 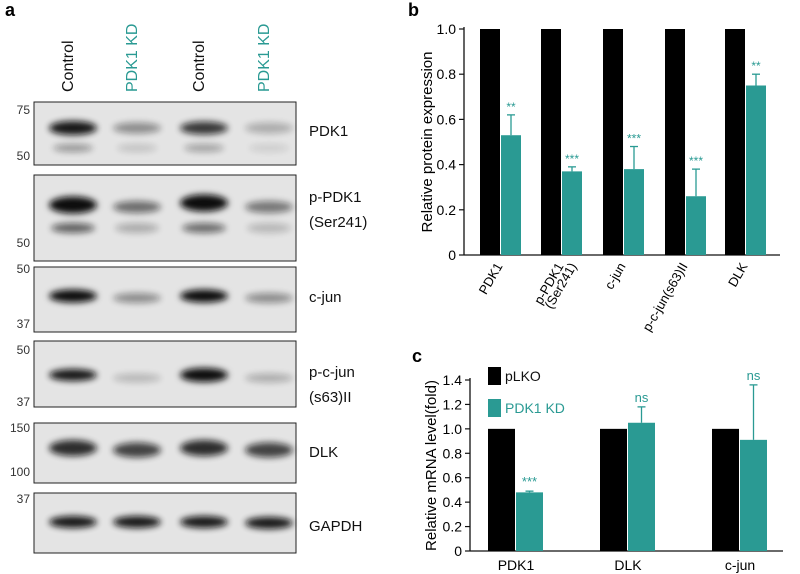 What do you see at coordinates (417, 356) in the screenshot?
I see `panel-c-letter: c` at bounding box center [417, 356].